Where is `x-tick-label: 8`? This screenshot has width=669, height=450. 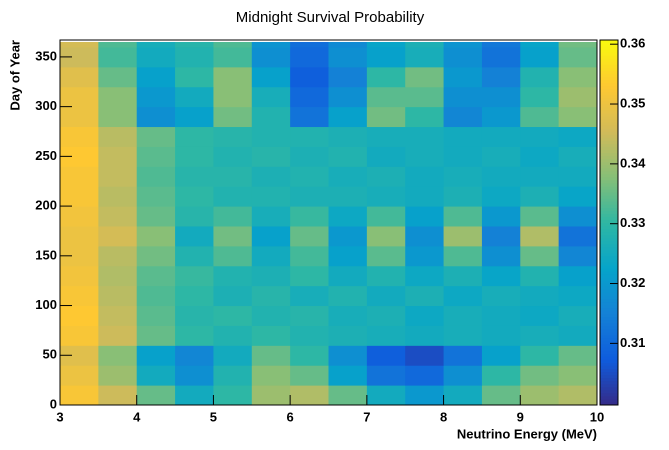
x-tick-label: 8 is located at coordinates (443, 416).